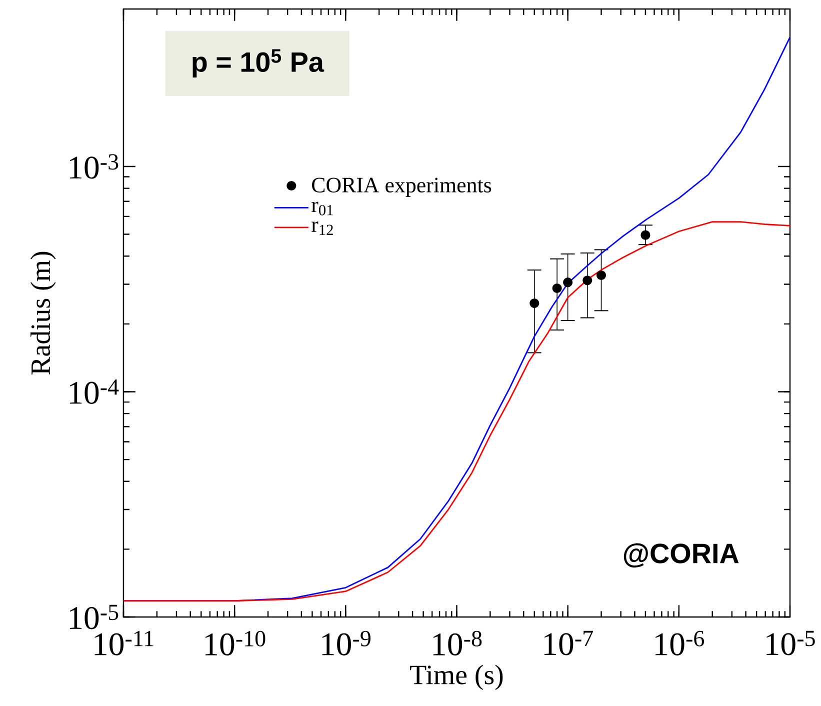 The image size is (821, 706). Describe the element at coordinates (681, 555) in the screenshot. I see `annotation: @CORIA` at that location.